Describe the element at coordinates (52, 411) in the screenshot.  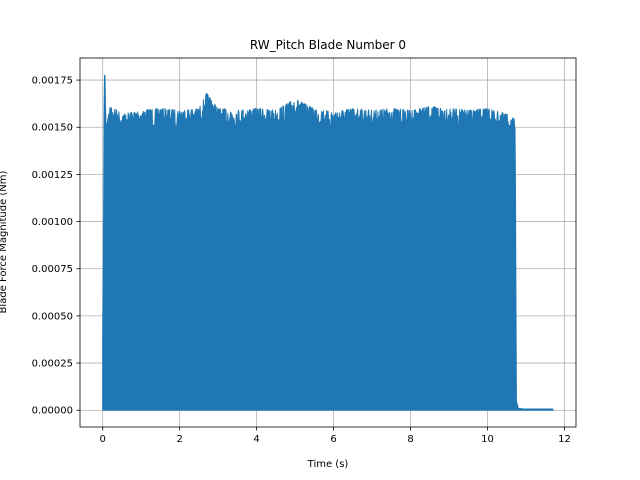
I see `y-tick-label: 0.00000` at that location.